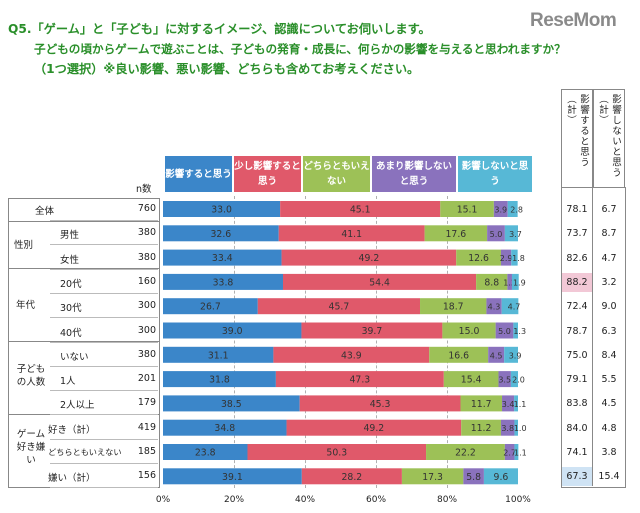  What do you see at coordinates (496, 355) in the screenshot?
I see `value-label-little-6: 4.5` at bounding box center [496, 355].